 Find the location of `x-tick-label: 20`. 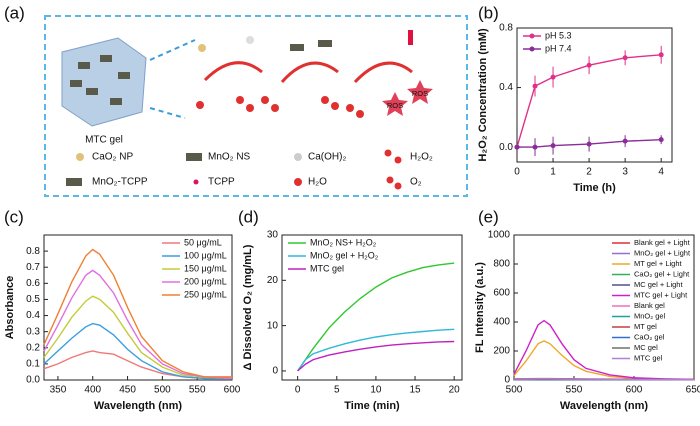

x-tick-label: 20 is located at coordinates (455, 390).